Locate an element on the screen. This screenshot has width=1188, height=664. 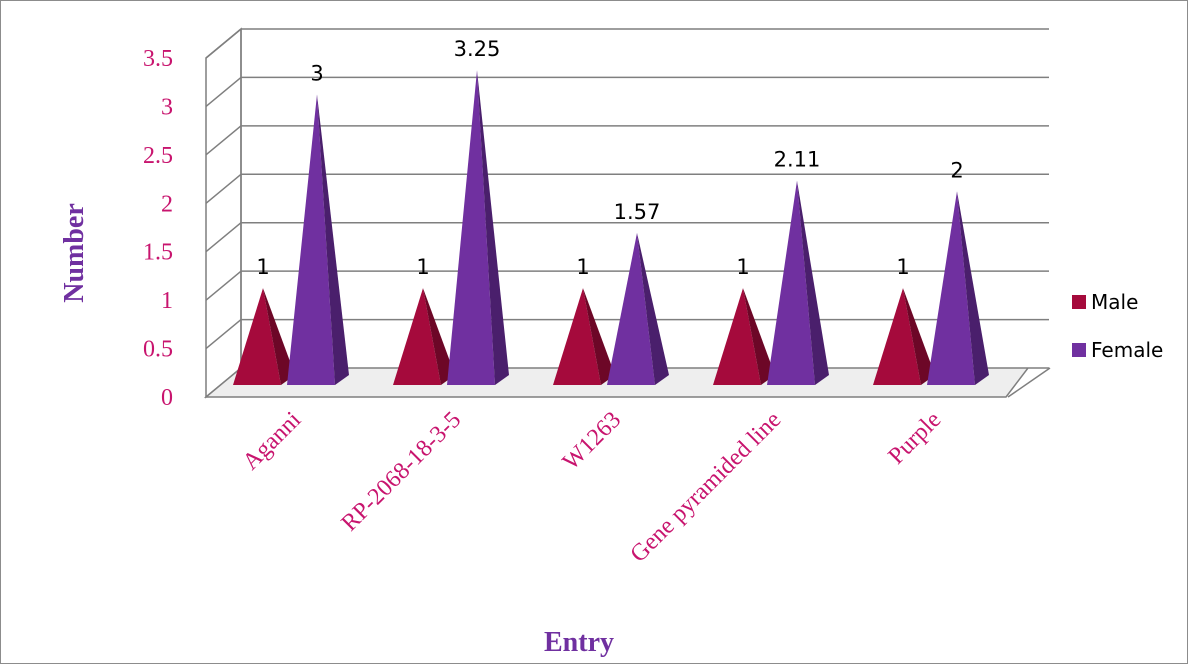
floor-edge is located at coordinates (1029, 382).